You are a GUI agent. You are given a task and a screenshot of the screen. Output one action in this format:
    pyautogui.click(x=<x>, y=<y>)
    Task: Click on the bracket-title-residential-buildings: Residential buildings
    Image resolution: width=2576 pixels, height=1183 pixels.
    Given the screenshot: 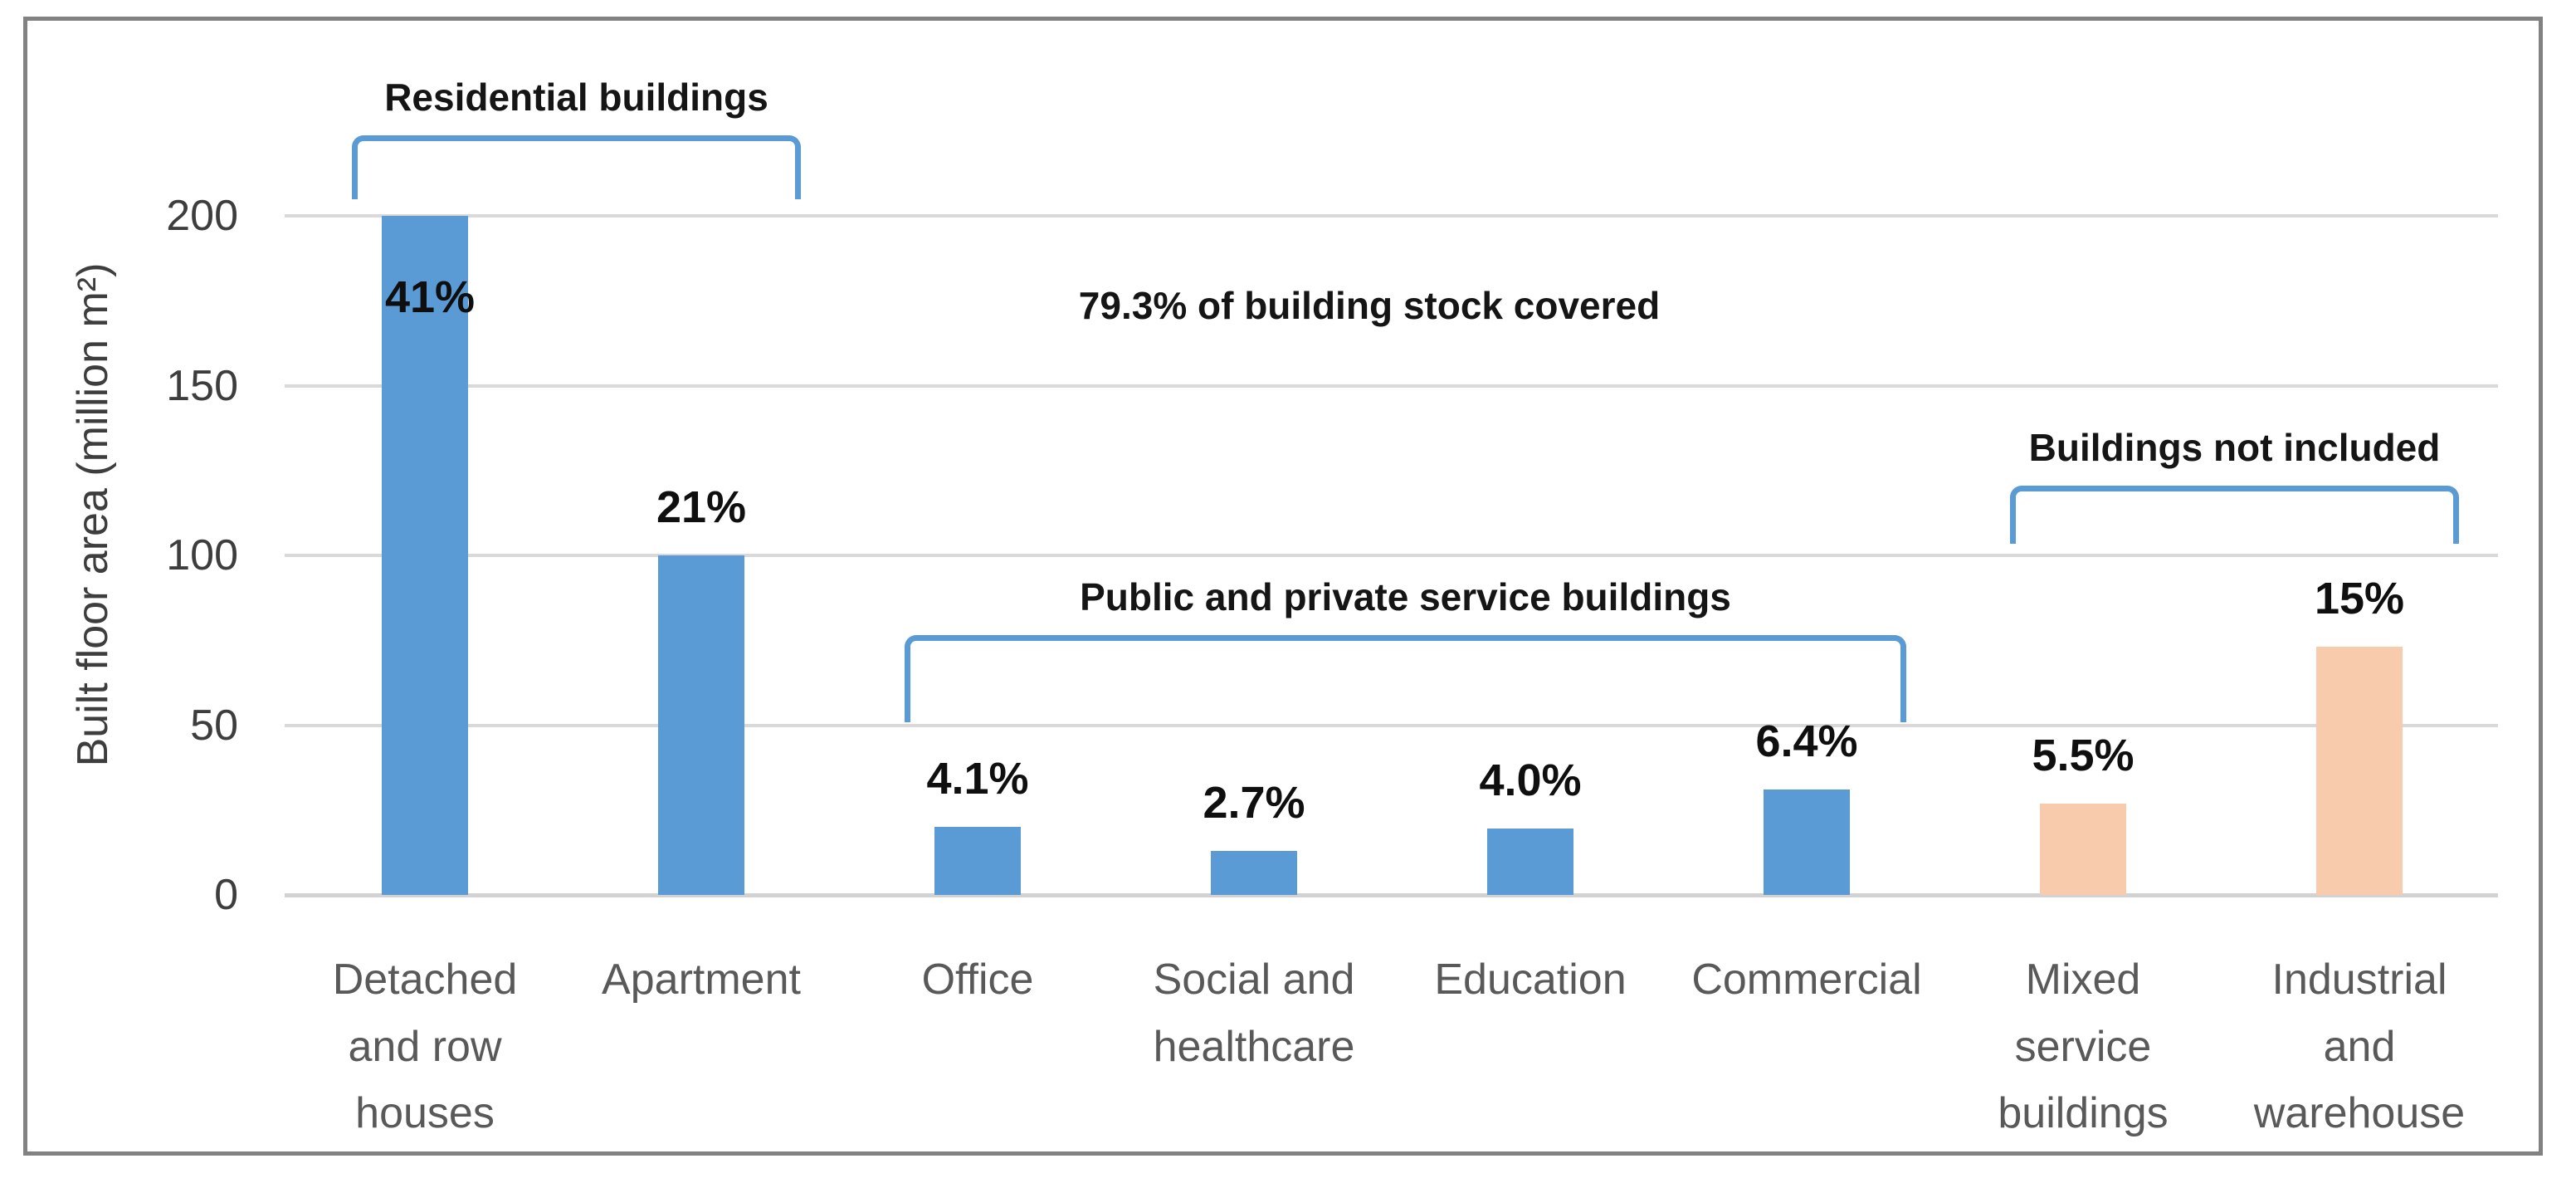 What is the action you would take?
    pyautogui.click(x=576, y=97)
    